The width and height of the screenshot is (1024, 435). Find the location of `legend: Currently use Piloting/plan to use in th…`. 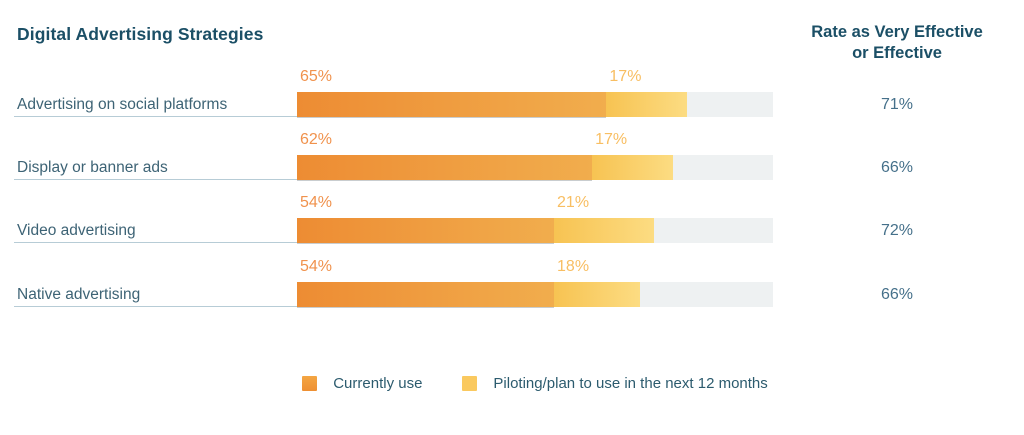

legend: Currently use Piloting/plan to use in th… is located at coordinates (535, 383).